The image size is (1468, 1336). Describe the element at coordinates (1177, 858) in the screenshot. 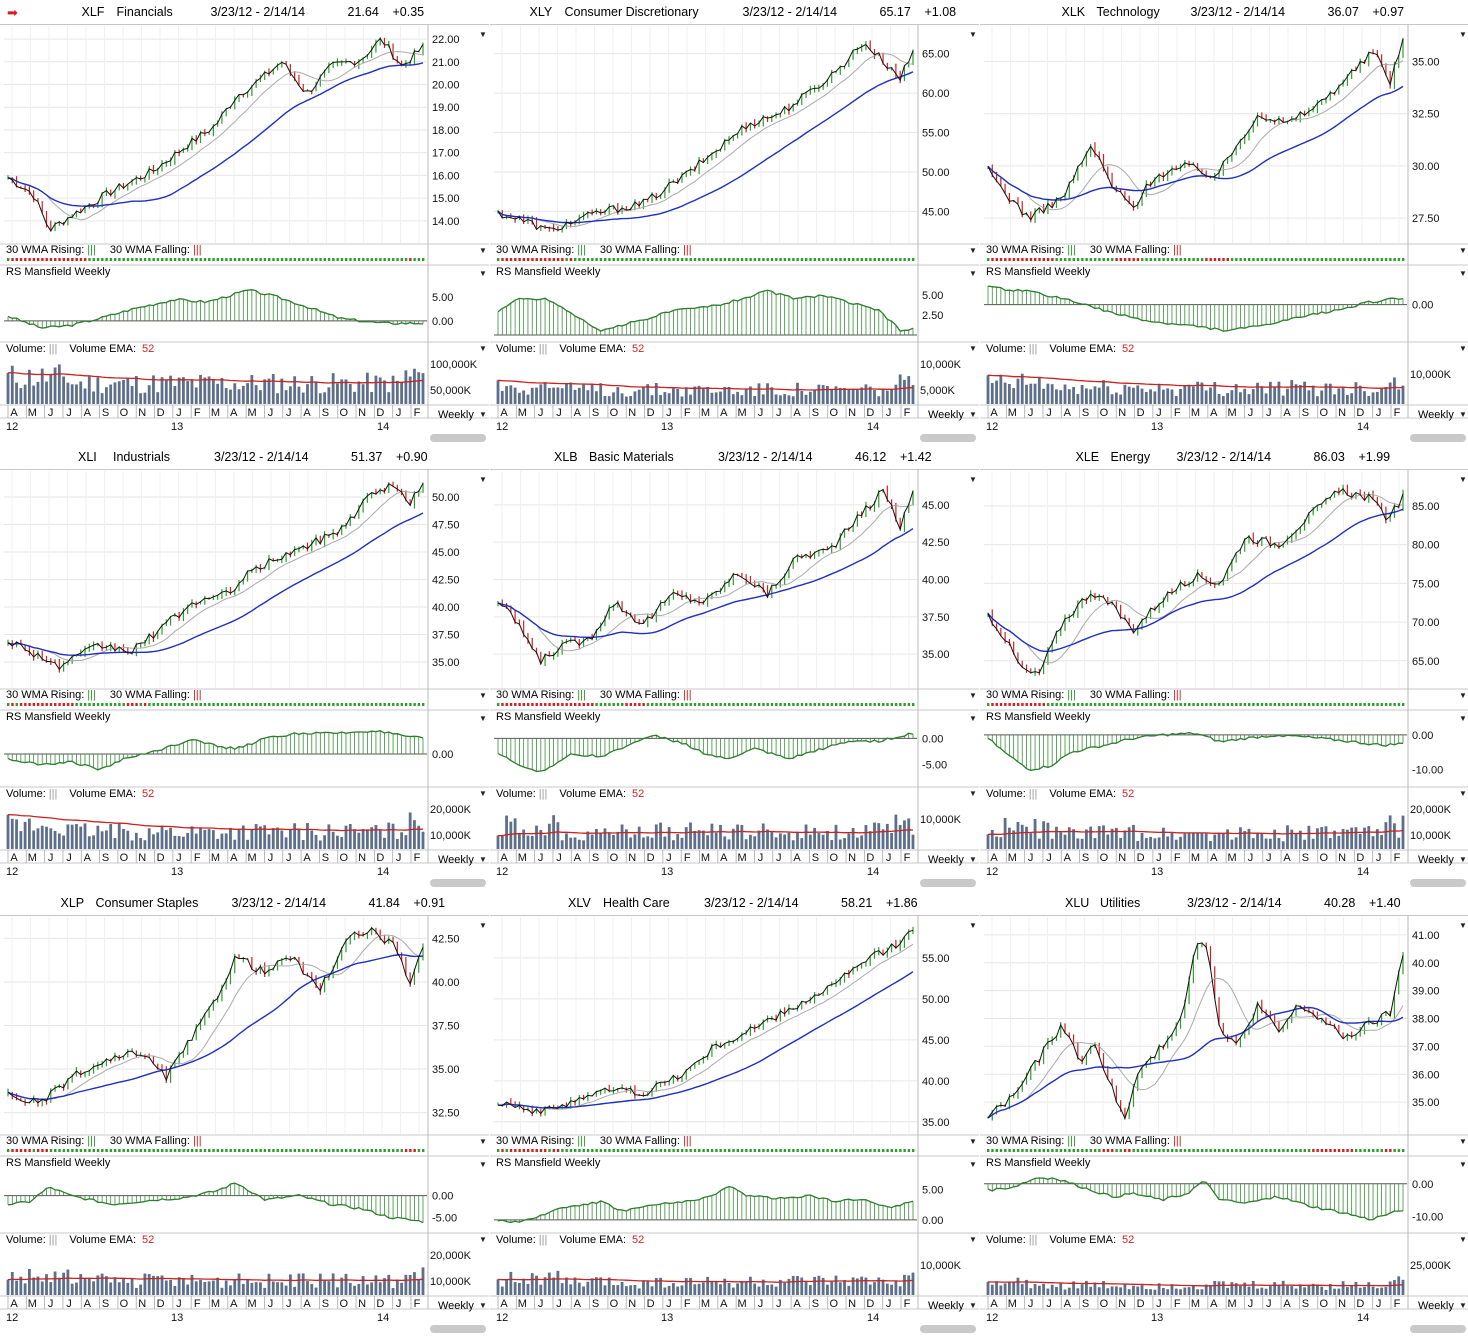

I see `month-tick: F` at that location.